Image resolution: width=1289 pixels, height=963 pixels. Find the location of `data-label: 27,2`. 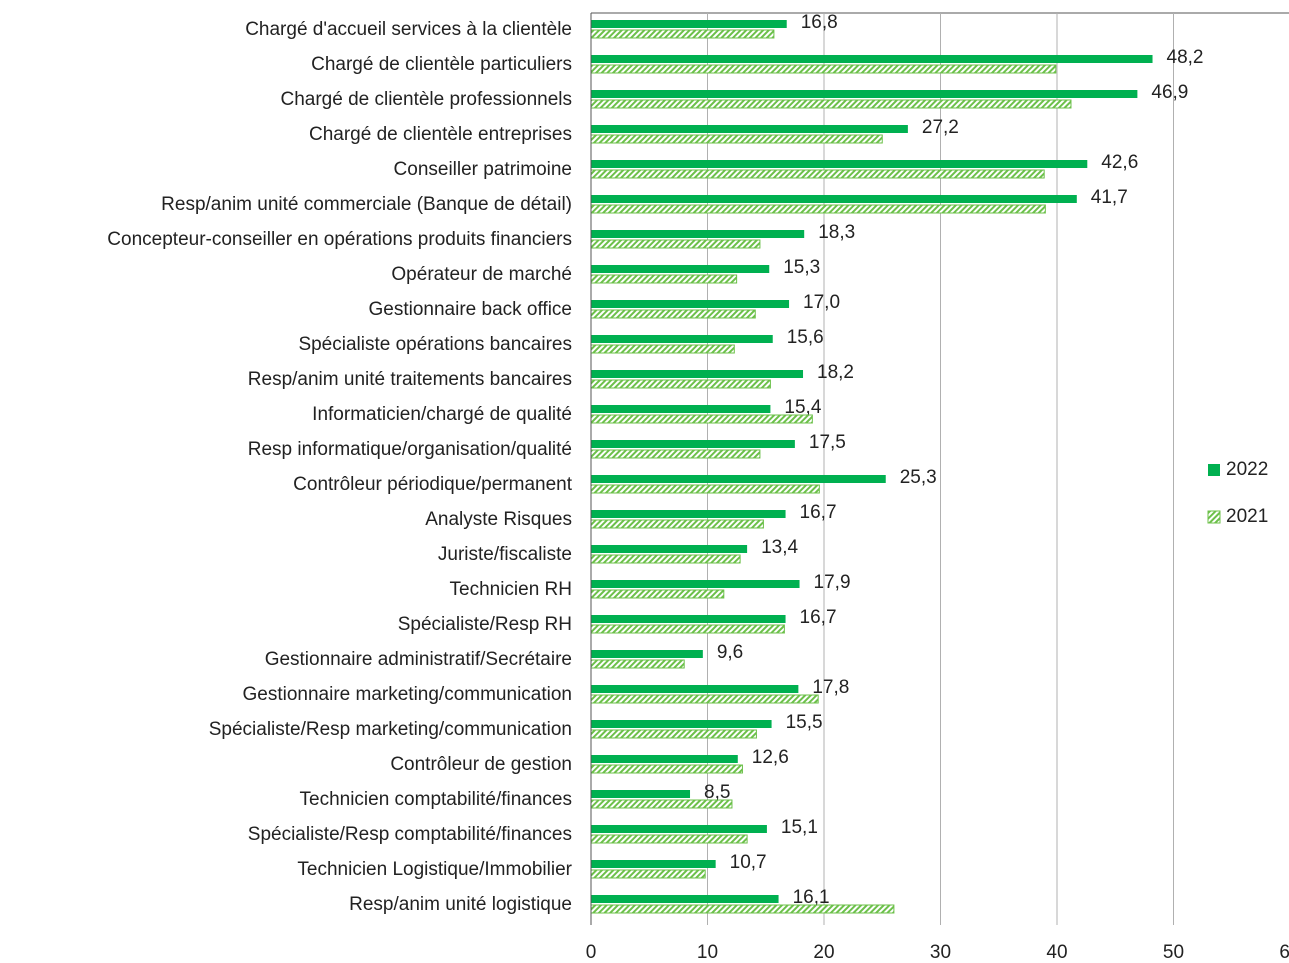

data-label: 27,2 is located at coordinates (940, 127).